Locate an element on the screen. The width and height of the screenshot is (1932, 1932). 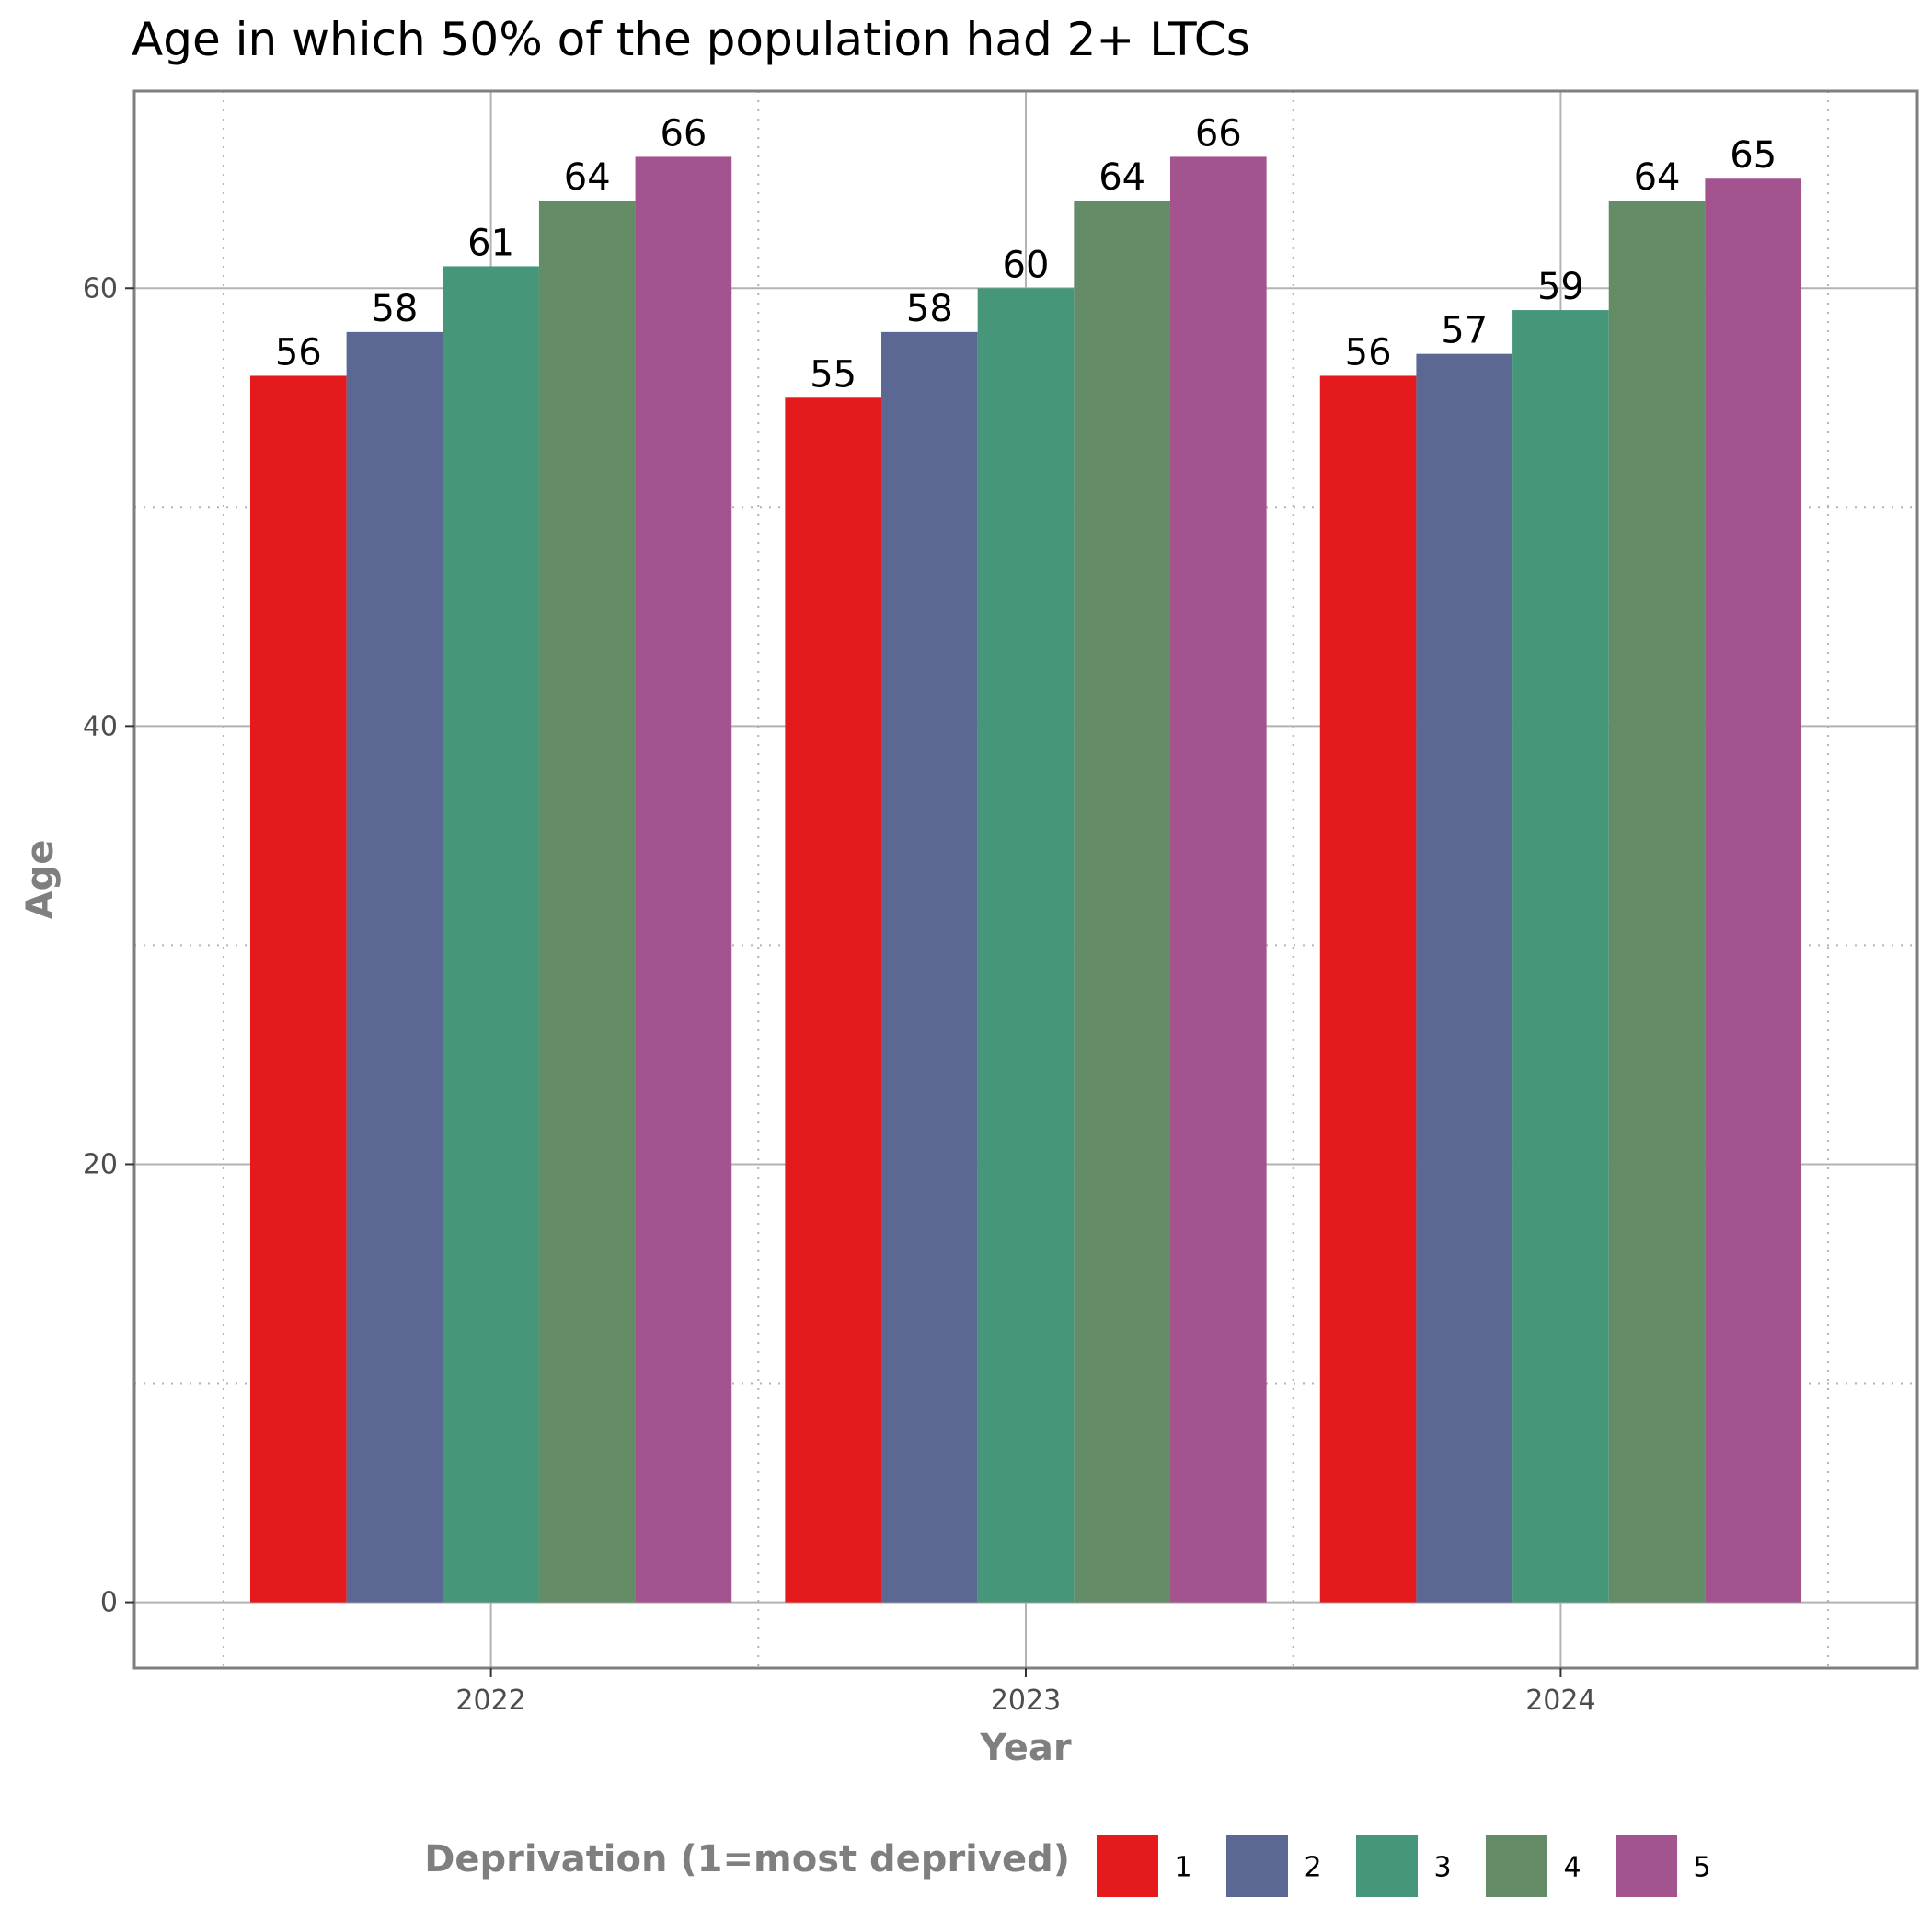
data-labels: 56 58 61 64 66 55 58 60 64 66 56 57 59 64 65 is located at coordinates (1026, 254).